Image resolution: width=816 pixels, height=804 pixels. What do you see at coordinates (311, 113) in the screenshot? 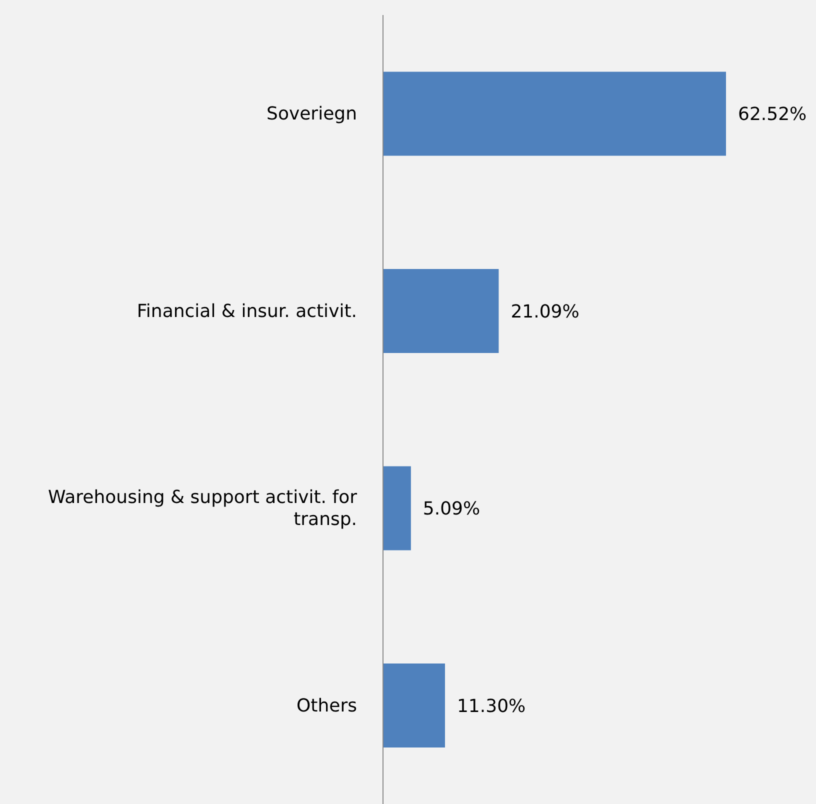
I see `y-tick-label: Soveriegn` at bounding box center [311, 113].